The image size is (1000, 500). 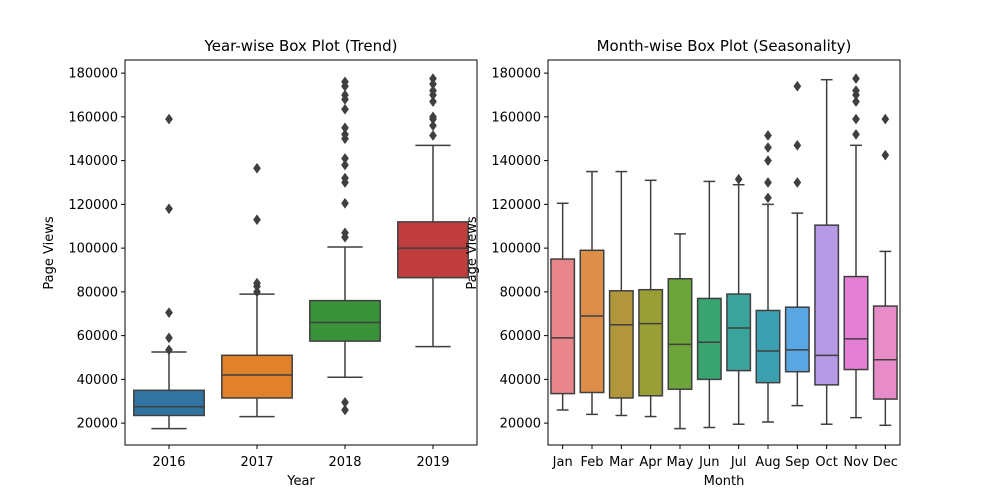 What do you see at coordinates (516, 249) in the screenshot?
I see `month-y-tick-label: 100000` at bounding box center [516, 249].